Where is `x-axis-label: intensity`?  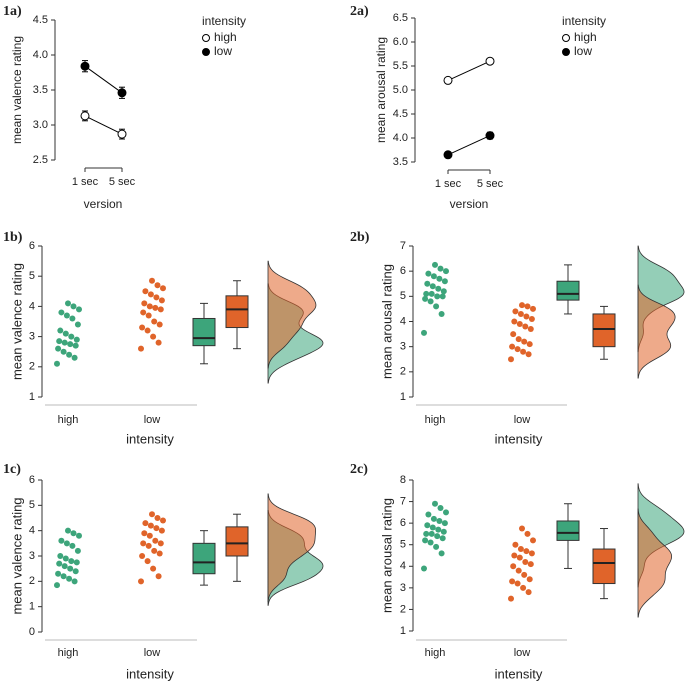 x-axis-label: intensity is located at coordinates (519, 438).